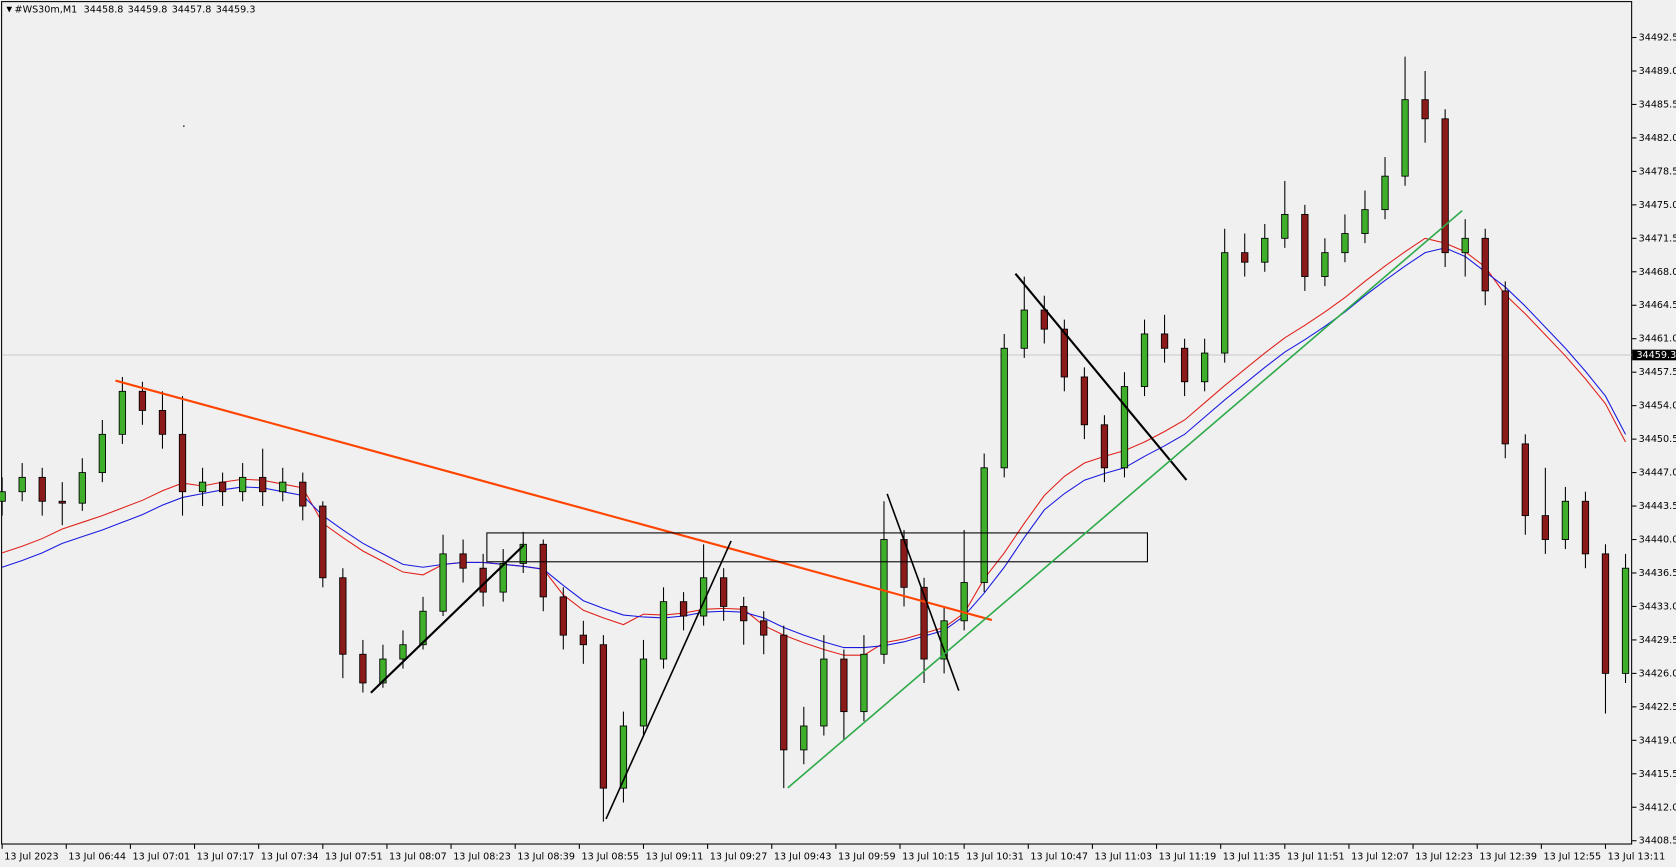  Describe the element at coordinates (1657, 774) in the screenshot. I see `y-tick-label: 34415.5` at that location.